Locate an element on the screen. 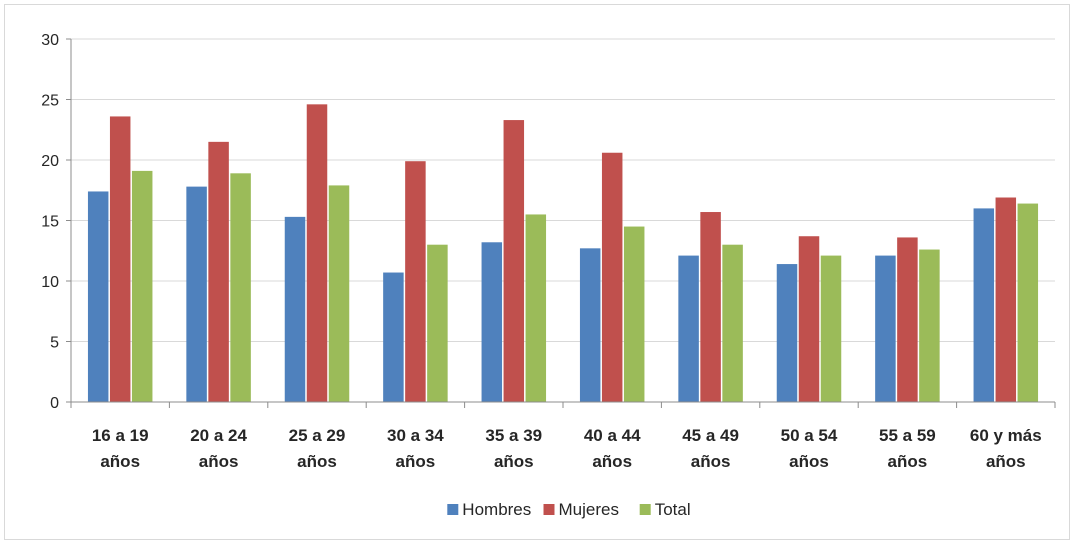 The width and height of the screenshot is (1076, 547). y-tick-labels: 0 5 10 15 20 25 30 is located at coordinates (50, 222).